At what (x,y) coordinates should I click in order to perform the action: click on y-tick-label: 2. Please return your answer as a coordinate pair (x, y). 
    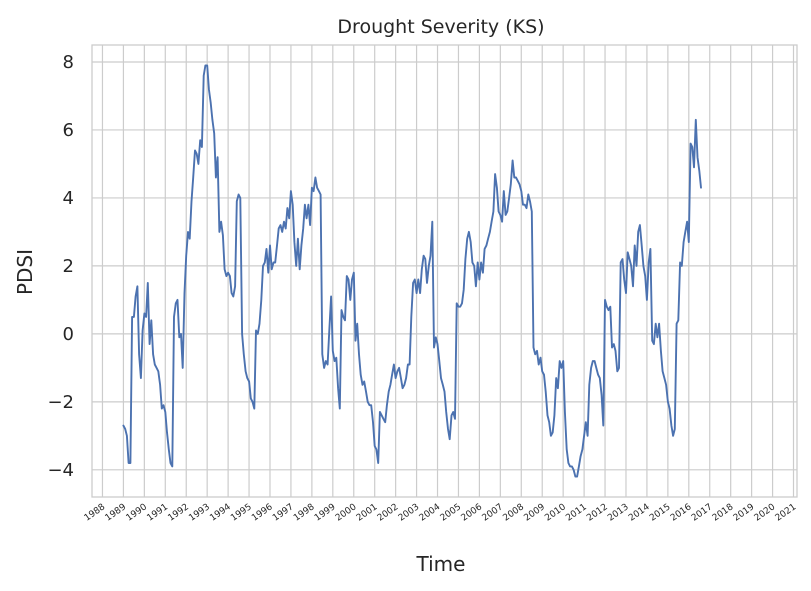
    Looking at the image, I should click on (68, 266).